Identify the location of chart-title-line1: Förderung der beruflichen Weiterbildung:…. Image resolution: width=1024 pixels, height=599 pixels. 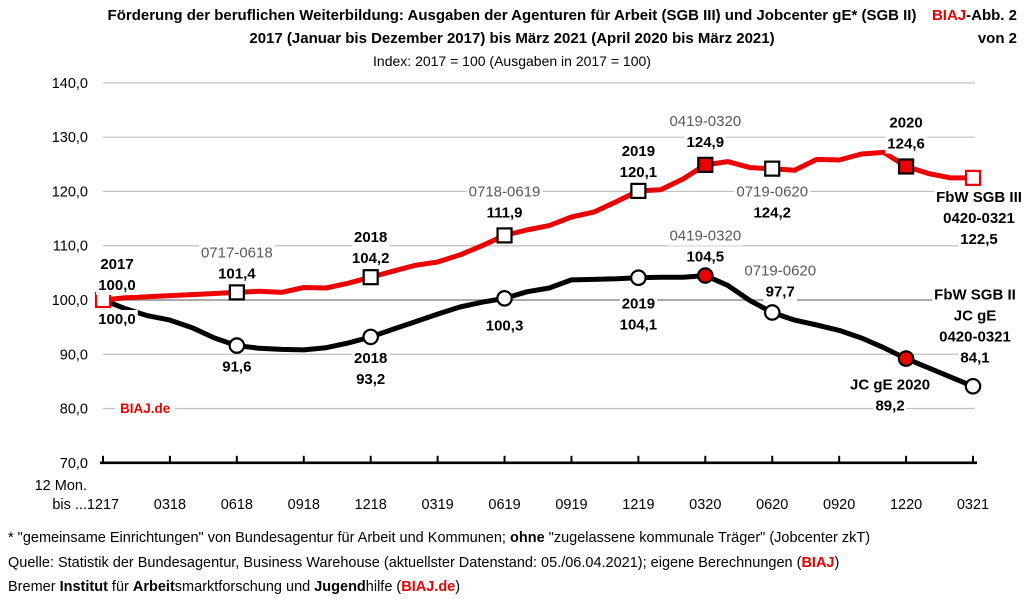
(512, 15).